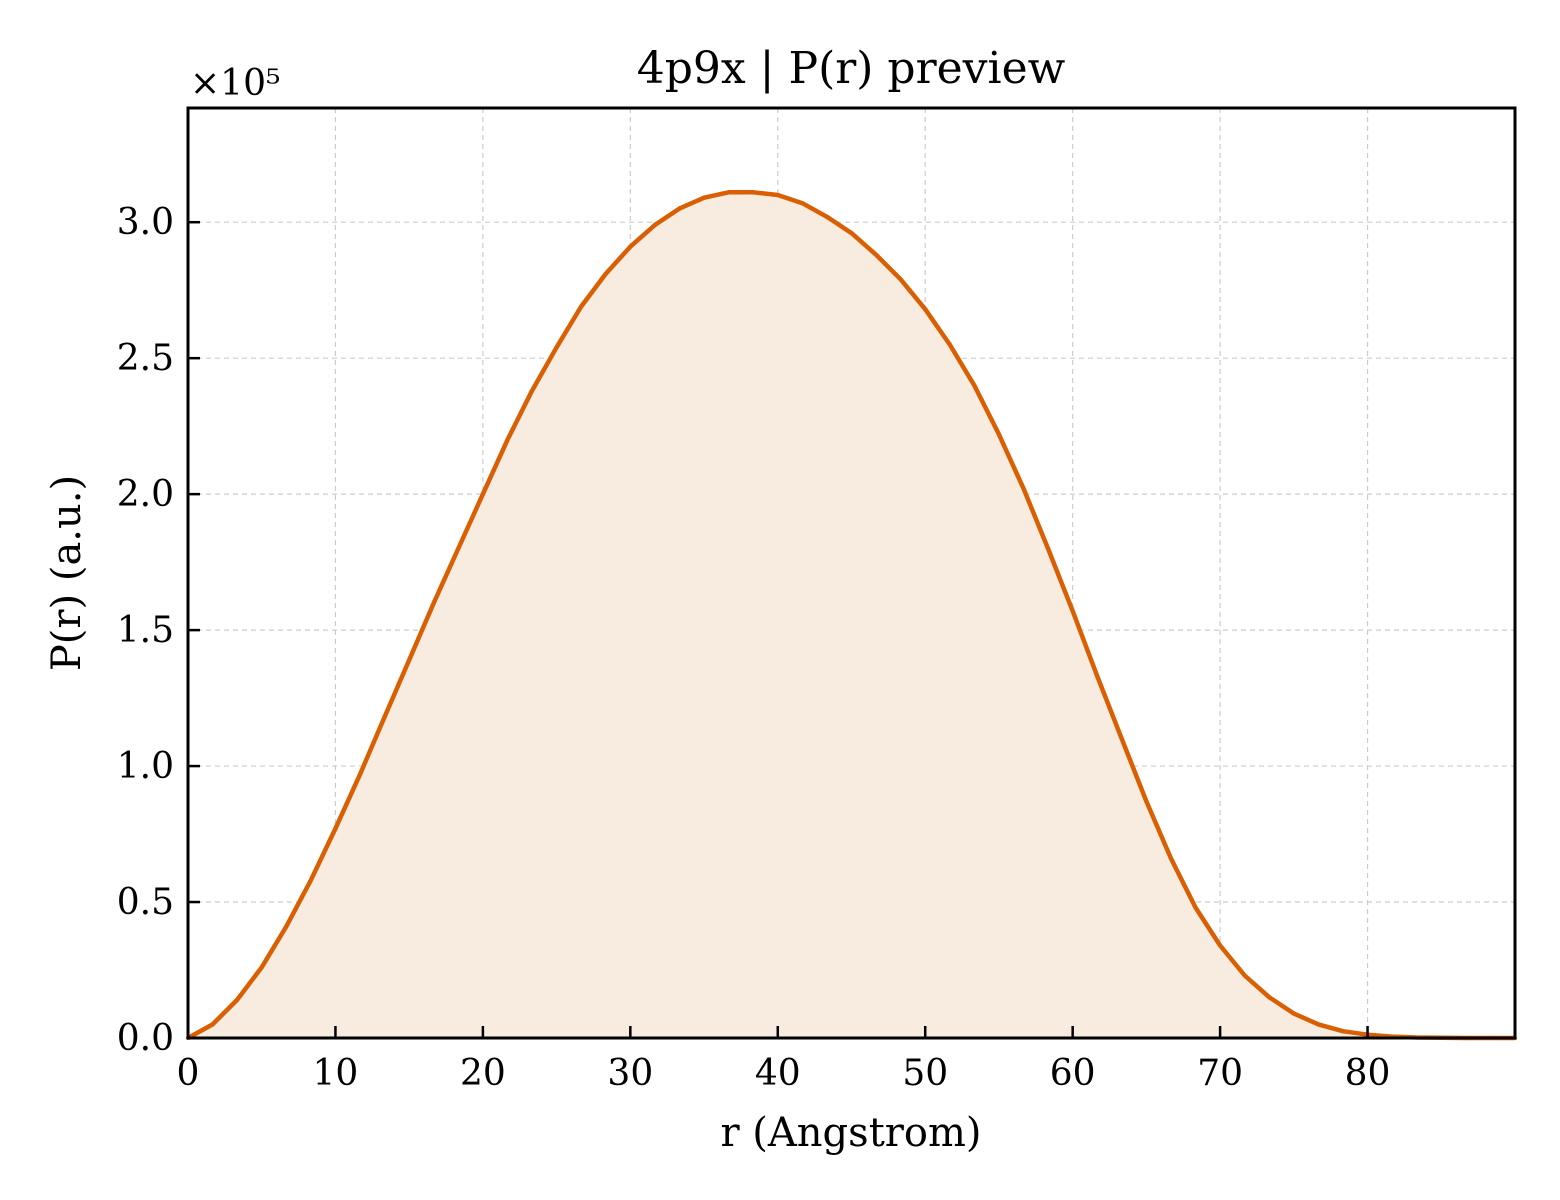  What do you see at coordinates (145, 1038) in the screenshot?
I see `y-tick-label: 0.0` at bounding box center [145, 1038].